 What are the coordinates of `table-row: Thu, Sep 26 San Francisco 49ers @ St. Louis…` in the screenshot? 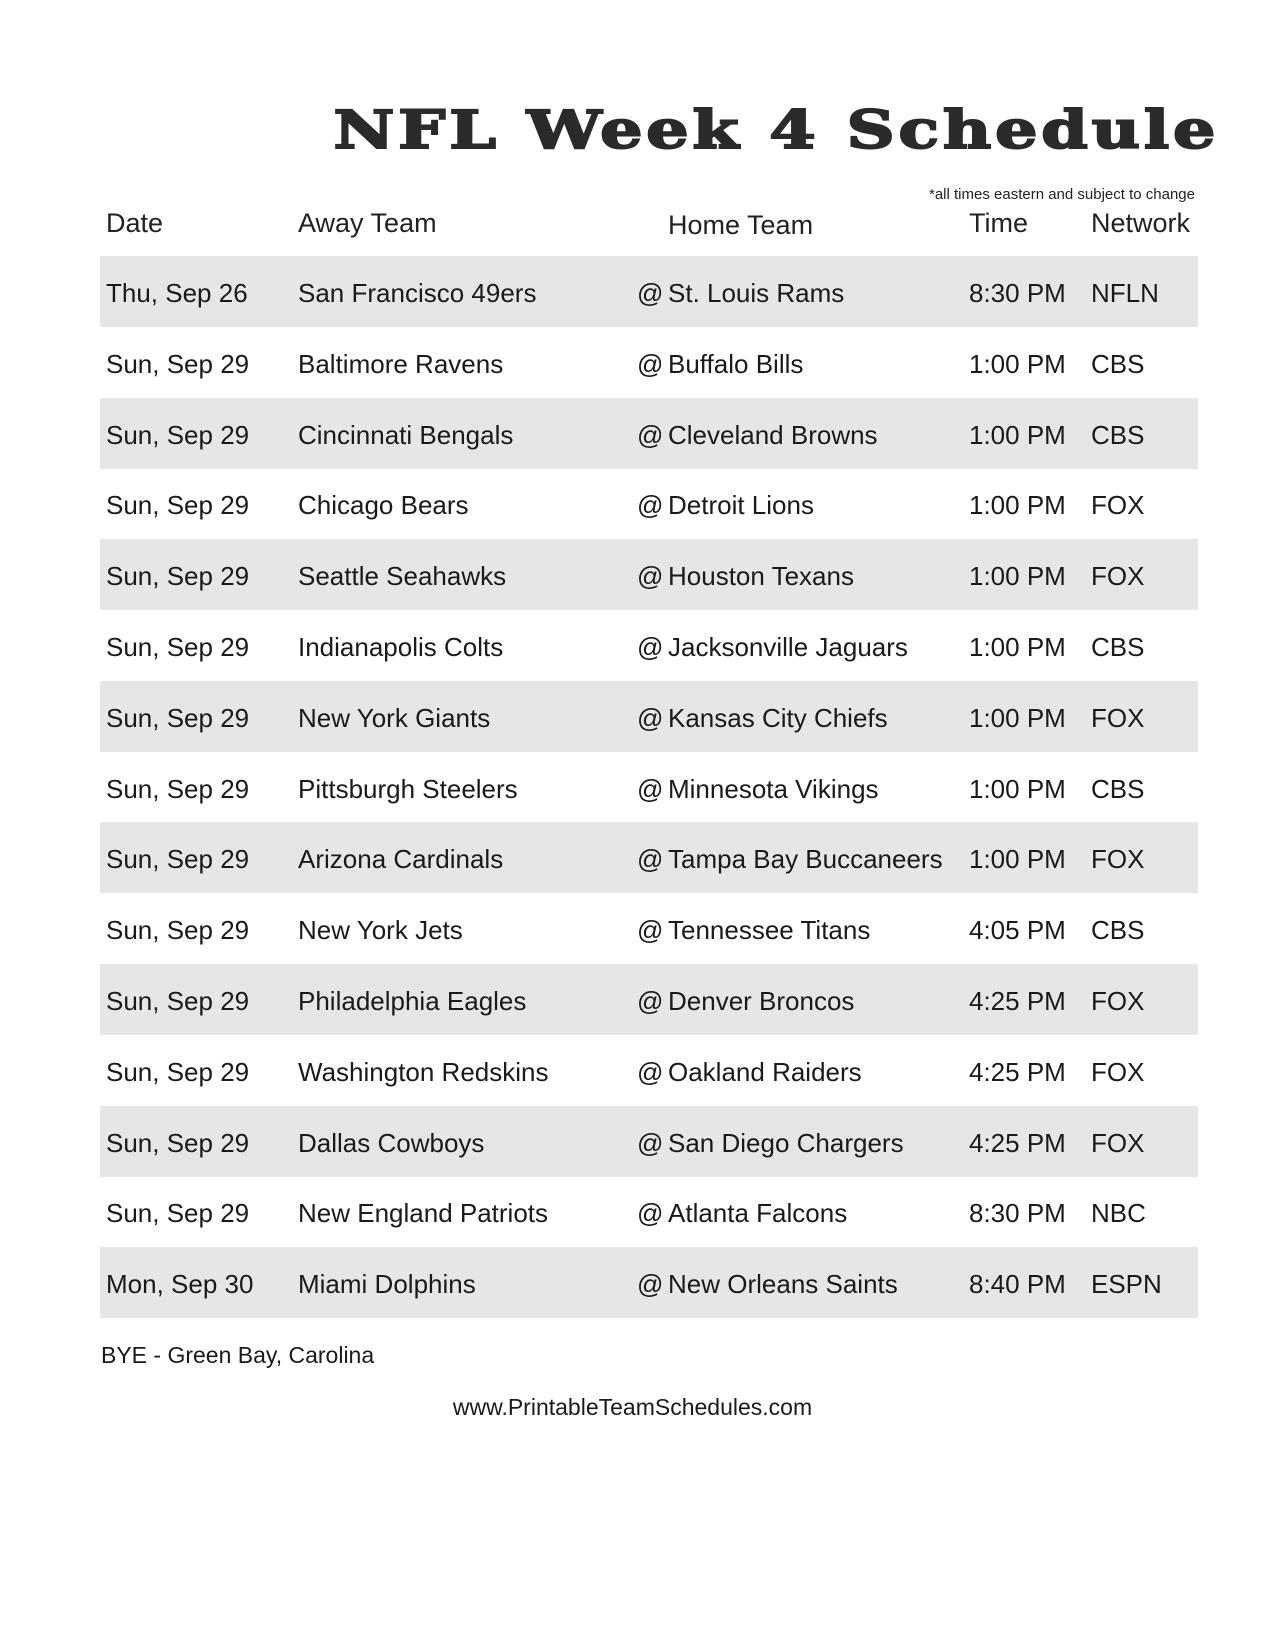 It's located at (649, 291).